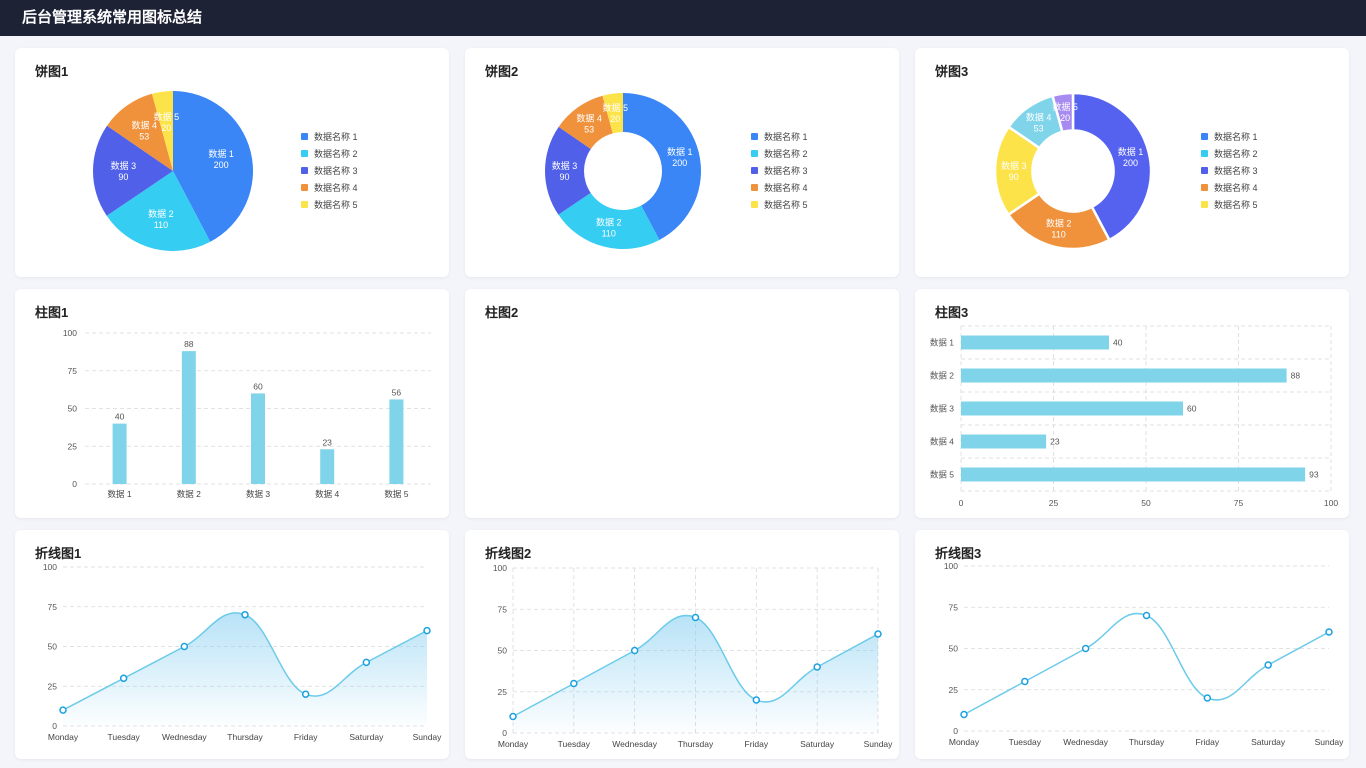 The width and height of the screenshot is (1366, 768). I want to click on area-fill, so click(245, 669).